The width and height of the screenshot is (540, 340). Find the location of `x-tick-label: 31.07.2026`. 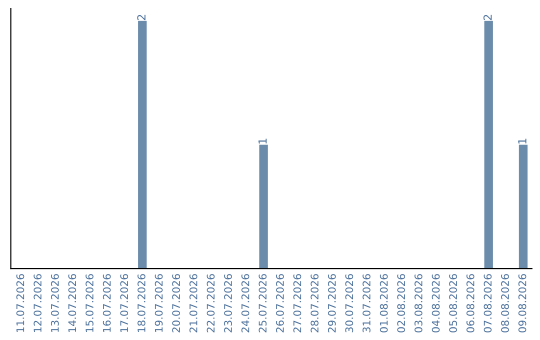

x-tick-label: 31.07.2026 is located at coordinates (366, 303).